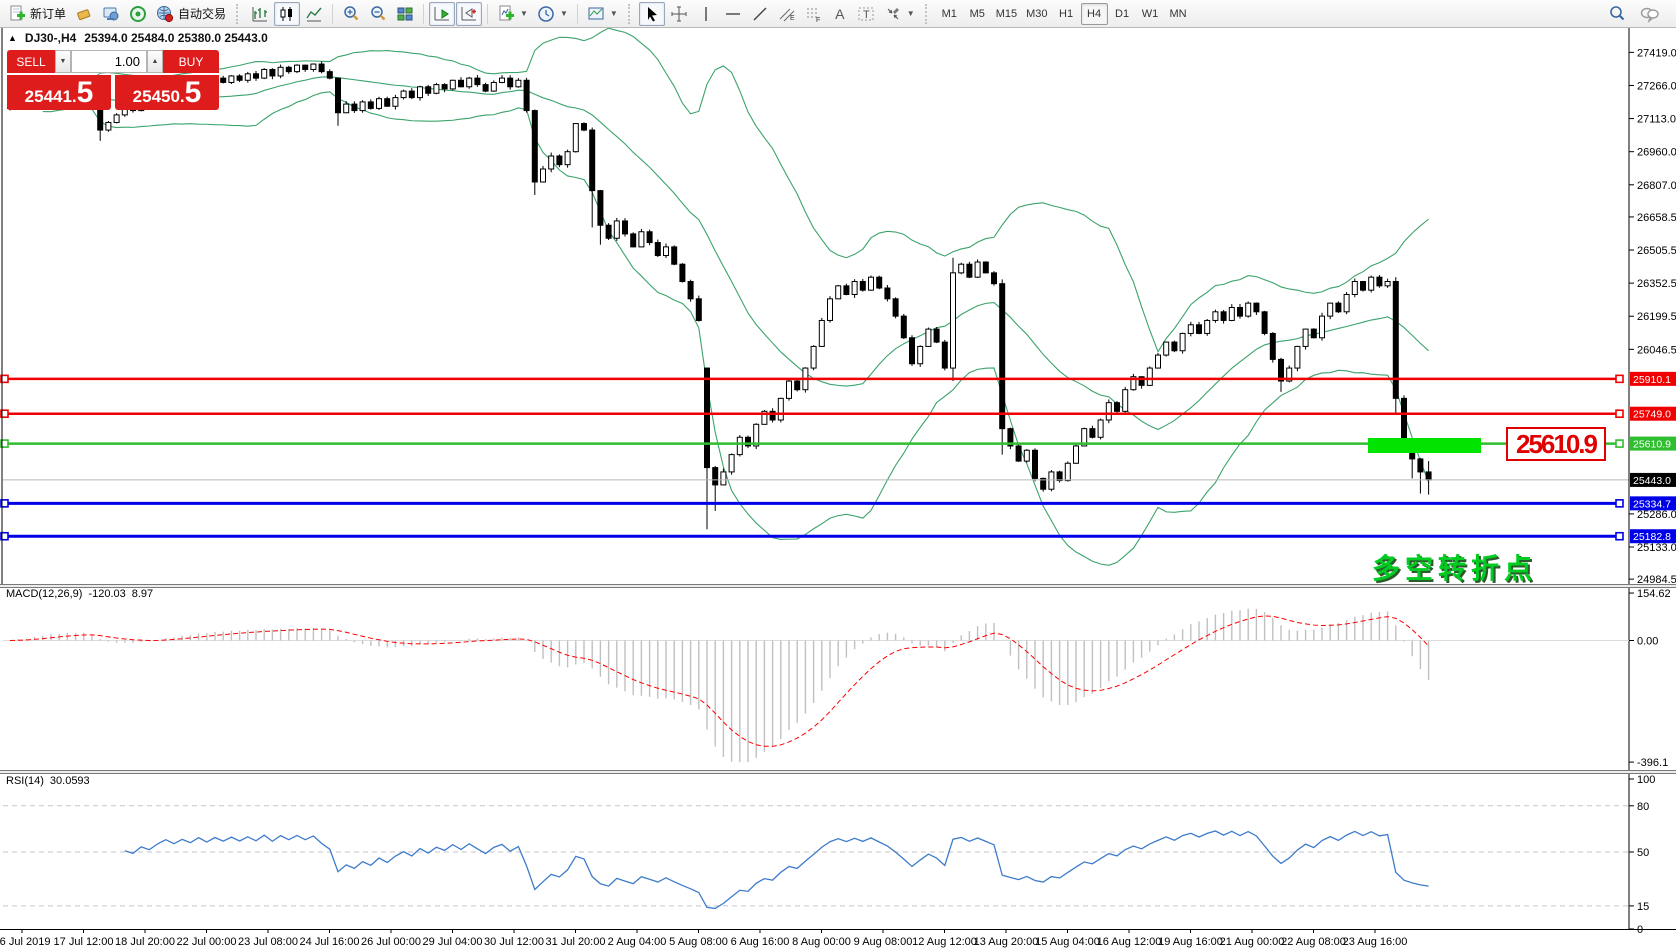 This screenshot has width=1676, height=951. I want to click on time-tick-label: 21 Aug 00:00, so click(1252, 942).